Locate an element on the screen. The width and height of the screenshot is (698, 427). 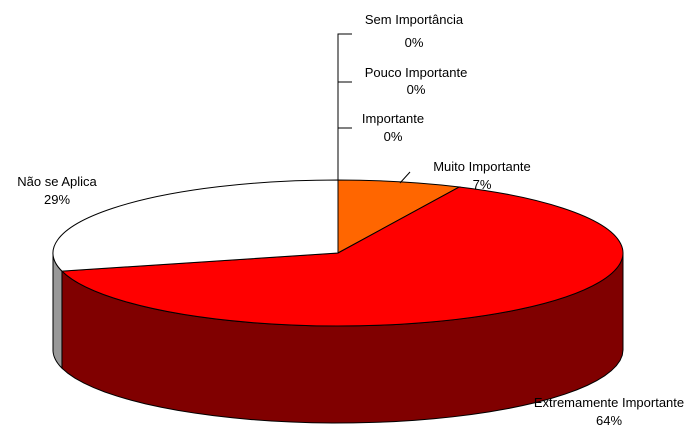
slice-value-pouco-importante: 0% is located at coordinates (416, 89).